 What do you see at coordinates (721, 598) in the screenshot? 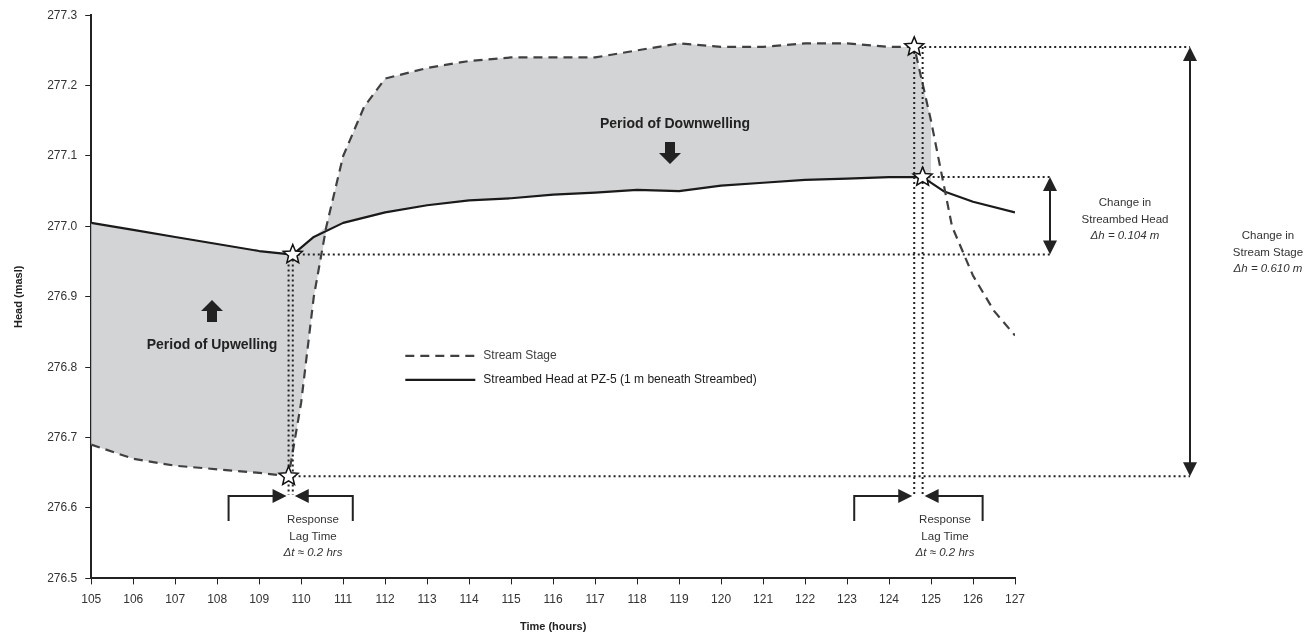
I see `x-tick-label: 120` at bounding box center [721, 598].